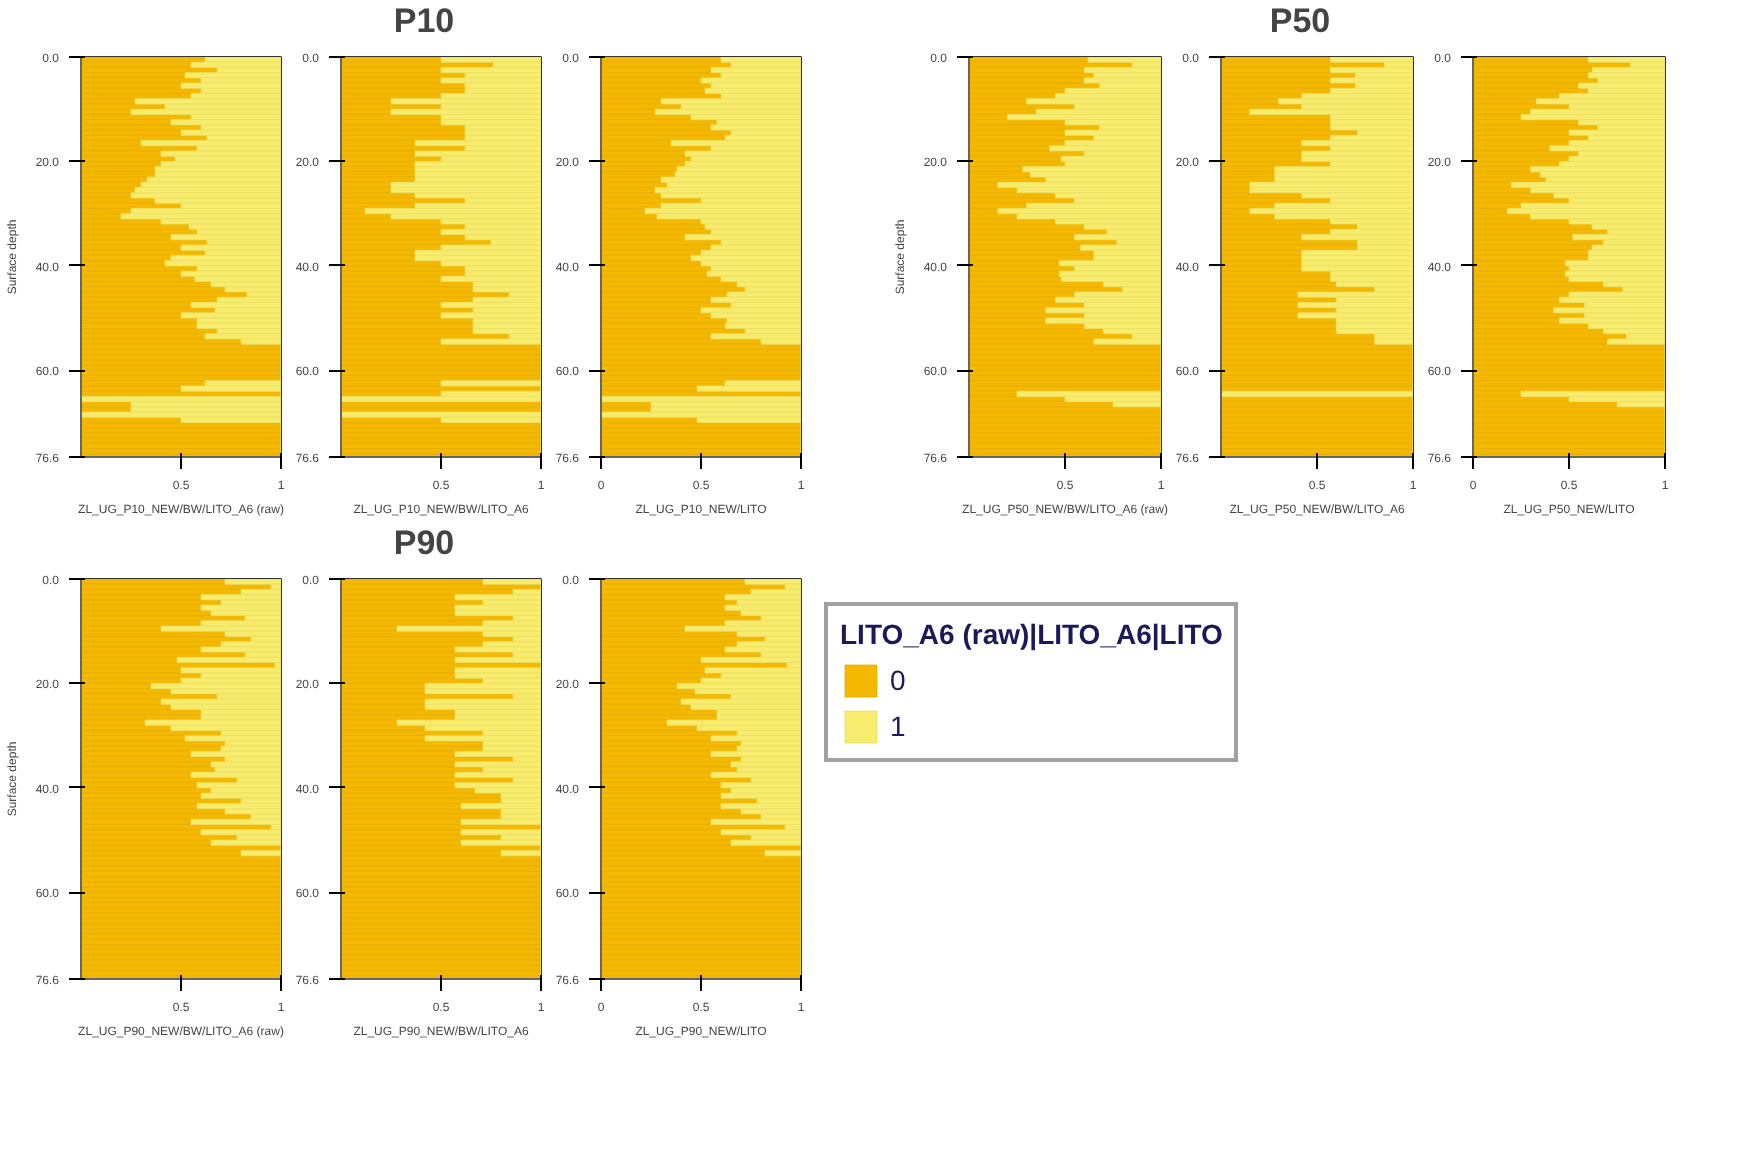  What do you see at coordinates (899, 680) in the screenshot?
I see `legend-label: 0` at bounding box center [899, 680].